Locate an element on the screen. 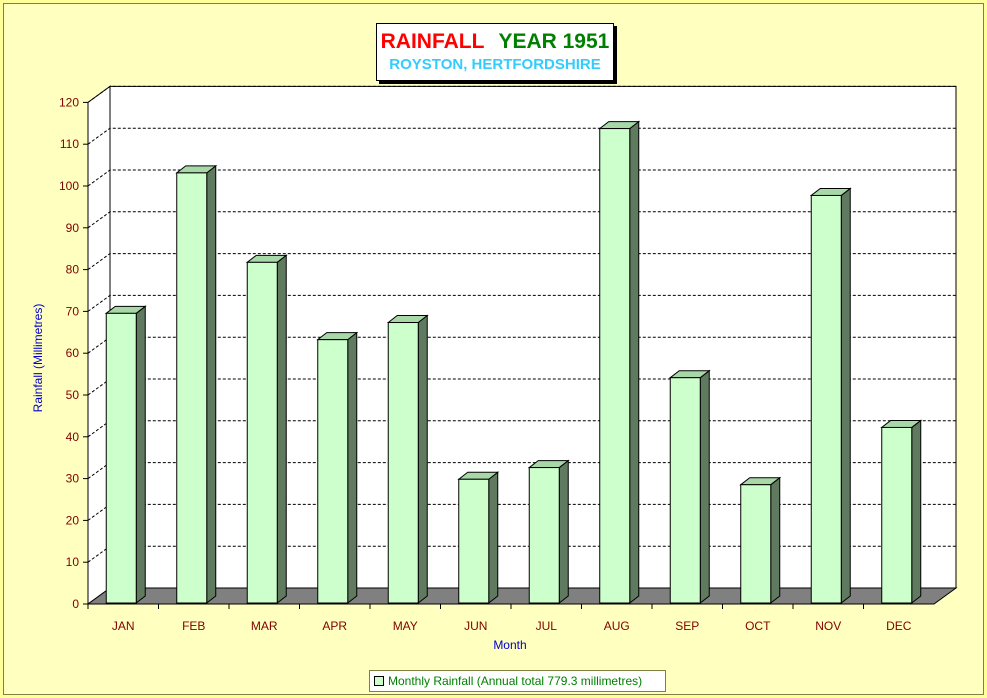  x-axis-title: Month is located at coordinates (509, 645).